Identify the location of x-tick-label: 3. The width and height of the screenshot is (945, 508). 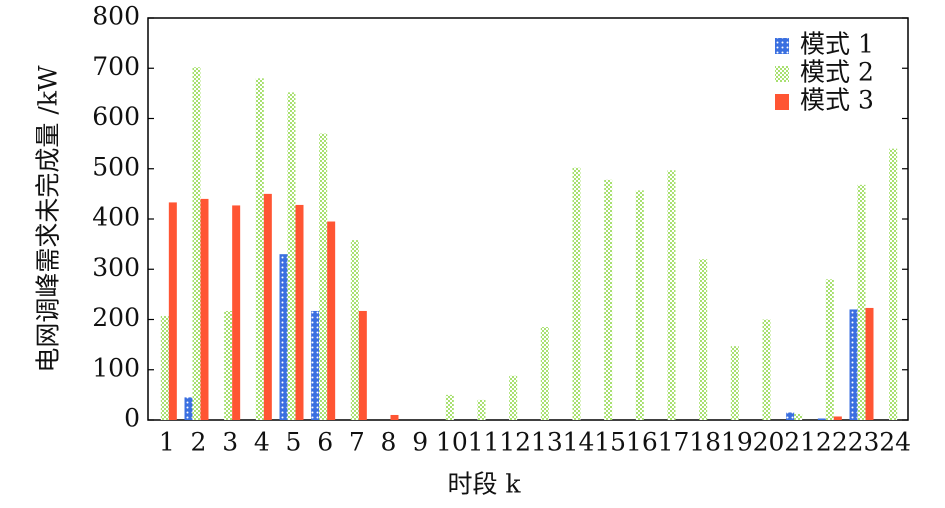
(230, 442).